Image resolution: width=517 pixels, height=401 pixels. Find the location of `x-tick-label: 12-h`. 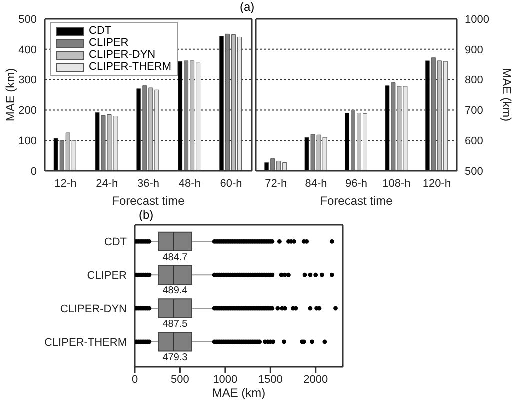

x-tick-label: 12-h is located at coordinates (65, 184).